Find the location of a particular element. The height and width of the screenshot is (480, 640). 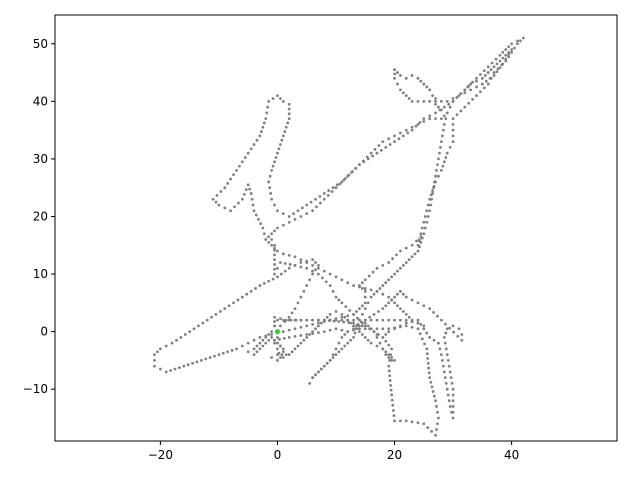

y-tick-label: 50 is located at coordinates (40, 44).